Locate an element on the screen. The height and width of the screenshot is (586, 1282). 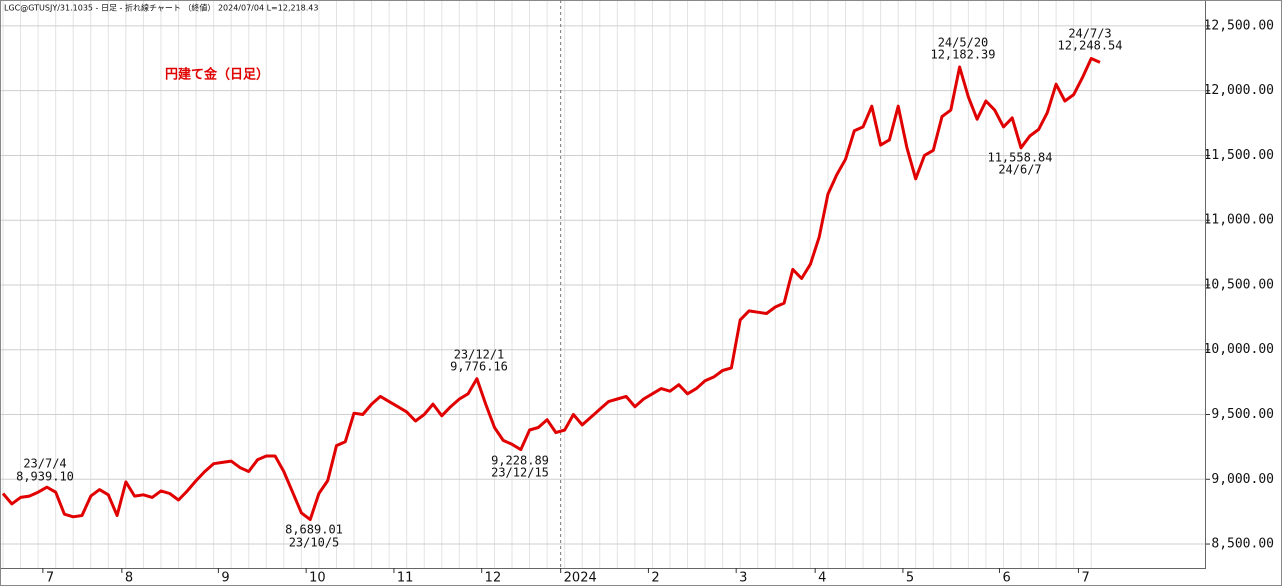
annotation: 12,182.39 is located at coordinates (962, 55).